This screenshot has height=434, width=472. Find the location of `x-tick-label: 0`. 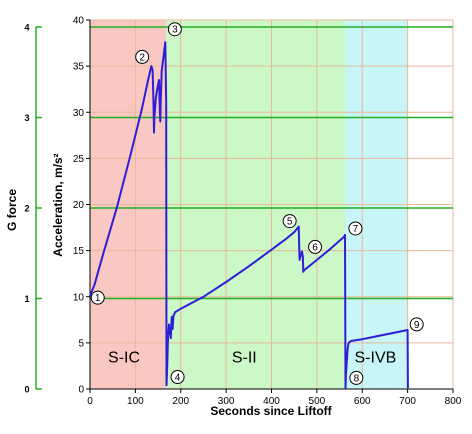

x-tick-label: 0 is located at coordinates (90, 401).